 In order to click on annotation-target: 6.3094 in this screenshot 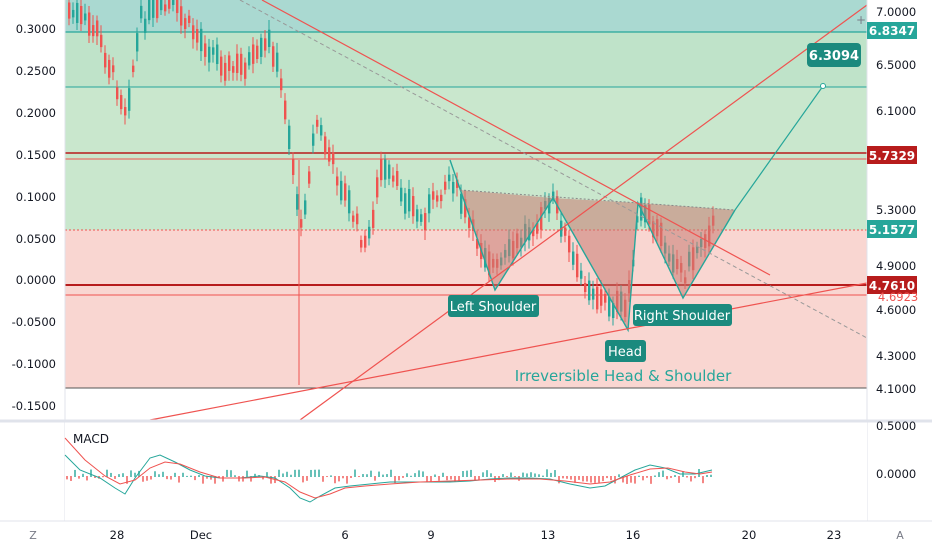, I will do `click(834, 55)`.